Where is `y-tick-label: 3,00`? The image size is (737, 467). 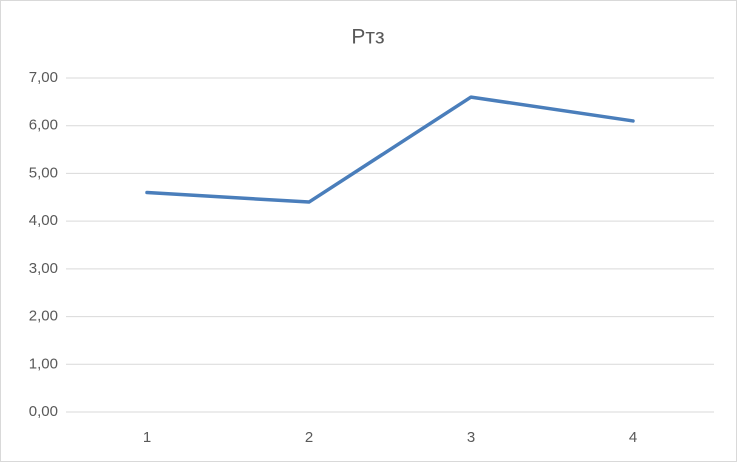
y-tick-label: 3,00 is located at coordinates (43, 268).